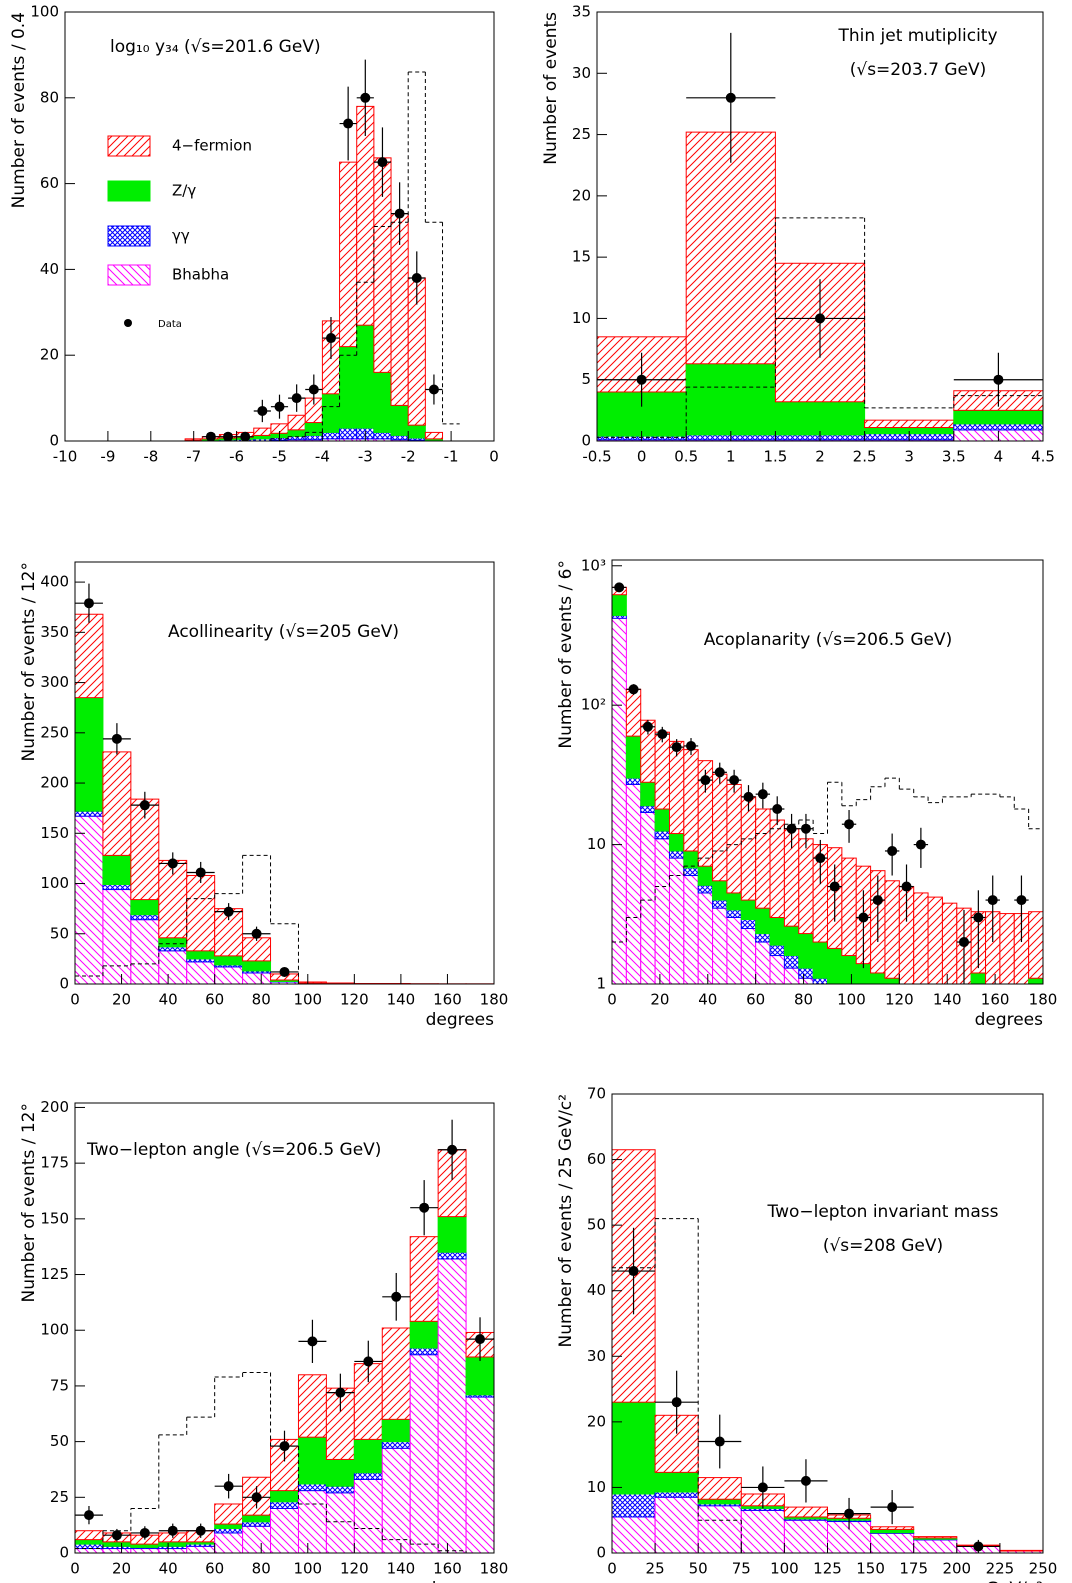 The width and height of the screenshot is (1072, 1583). Describe the element at coordinates (49, 97) in the screenshot. I see `y-tick-label: 80` at that location.